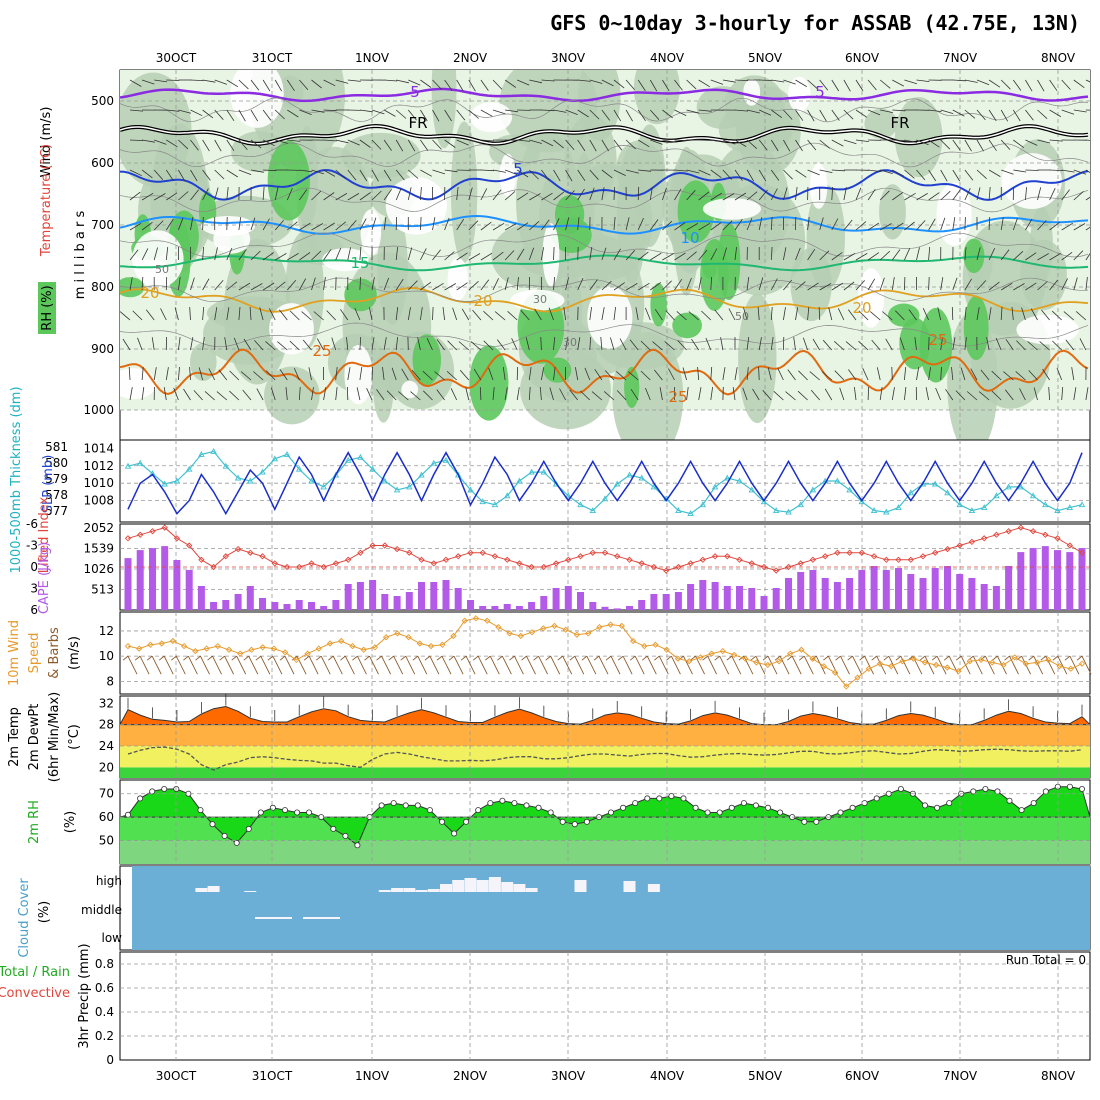  What do you see at coordinates (98, 410) in the screenshot?
I see `tick-label: 1000` at bounding box center [98, 410].